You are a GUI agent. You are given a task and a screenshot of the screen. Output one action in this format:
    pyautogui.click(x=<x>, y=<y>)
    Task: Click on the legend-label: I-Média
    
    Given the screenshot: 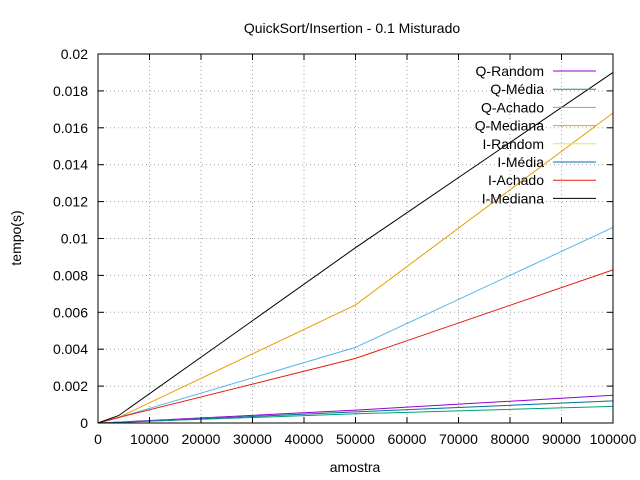 What is the action you would take?
    pyautogui.click(x=520, y=162)
    